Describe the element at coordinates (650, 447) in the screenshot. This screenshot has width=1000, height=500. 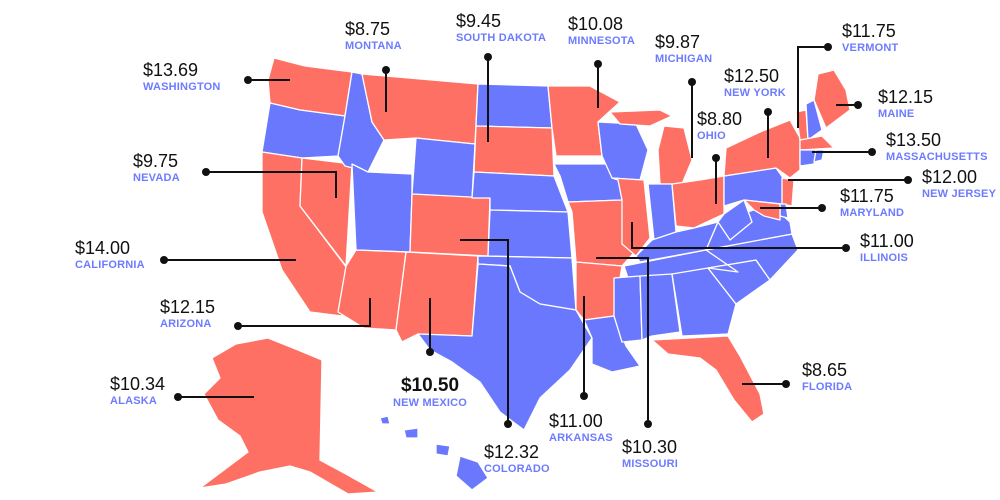
I see `wage-value: $10.30` at that location.